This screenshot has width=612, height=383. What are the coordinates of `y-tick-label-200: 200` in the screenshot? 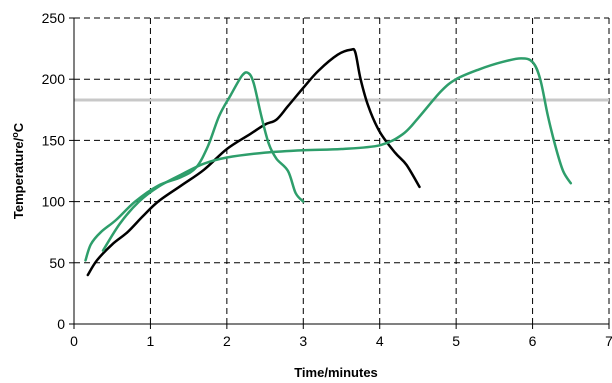 It's located at (54, 79).